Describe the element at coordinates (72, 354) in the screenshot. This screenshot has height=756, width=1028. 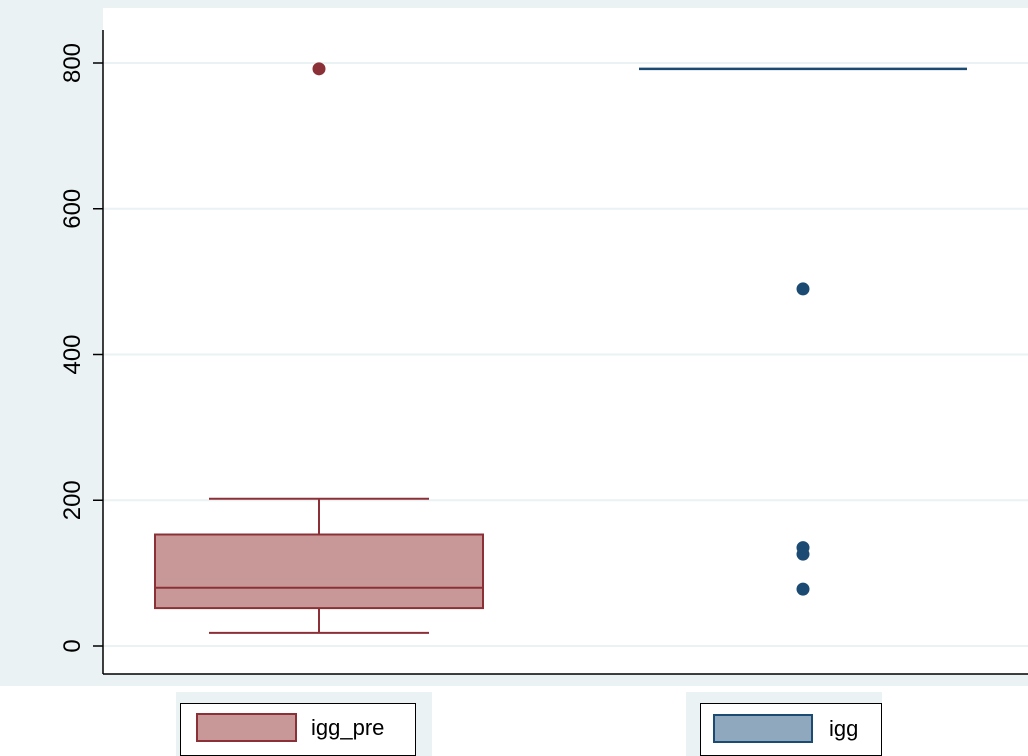
I see `y-tick-label: 400` at that location.